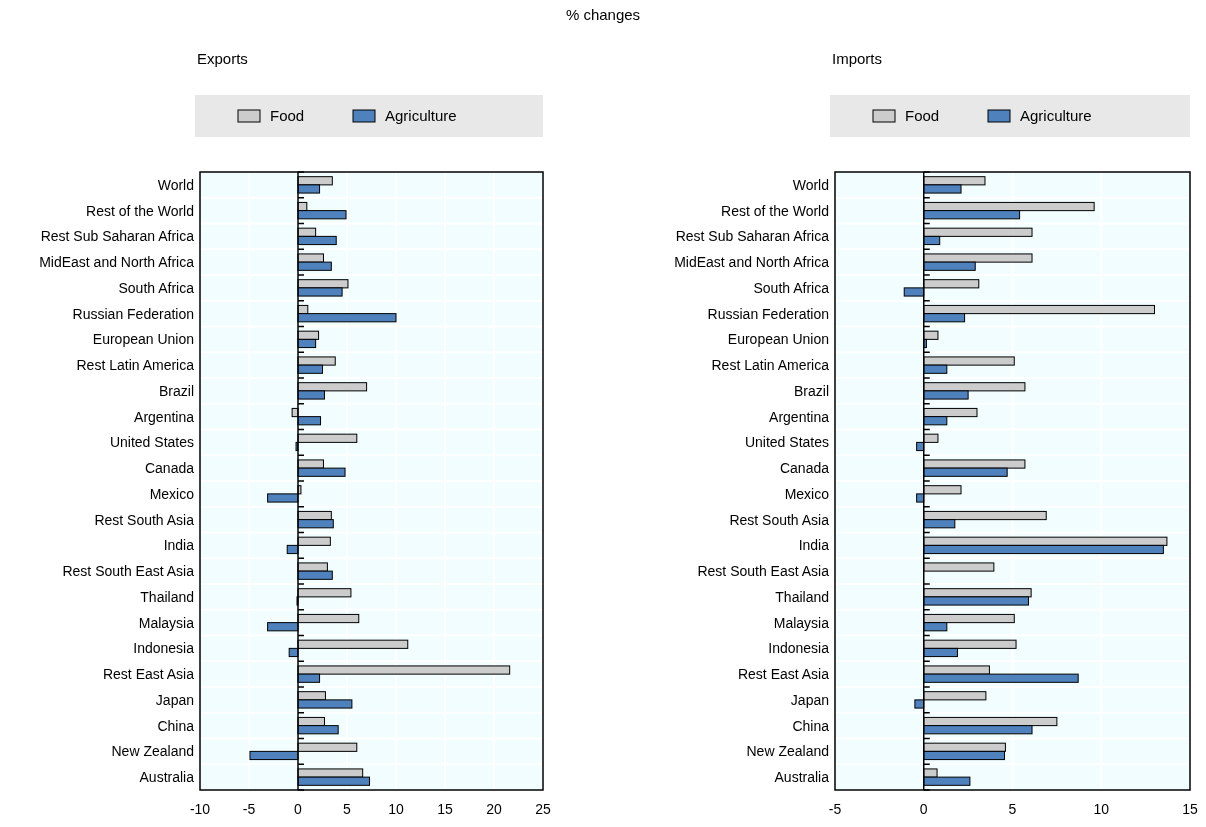 Image resolution: width=1206 pixels, height=827 pixels. Describe the element at coordinates (603, 14) in the screenshot. I see `text: % changes` at that location.